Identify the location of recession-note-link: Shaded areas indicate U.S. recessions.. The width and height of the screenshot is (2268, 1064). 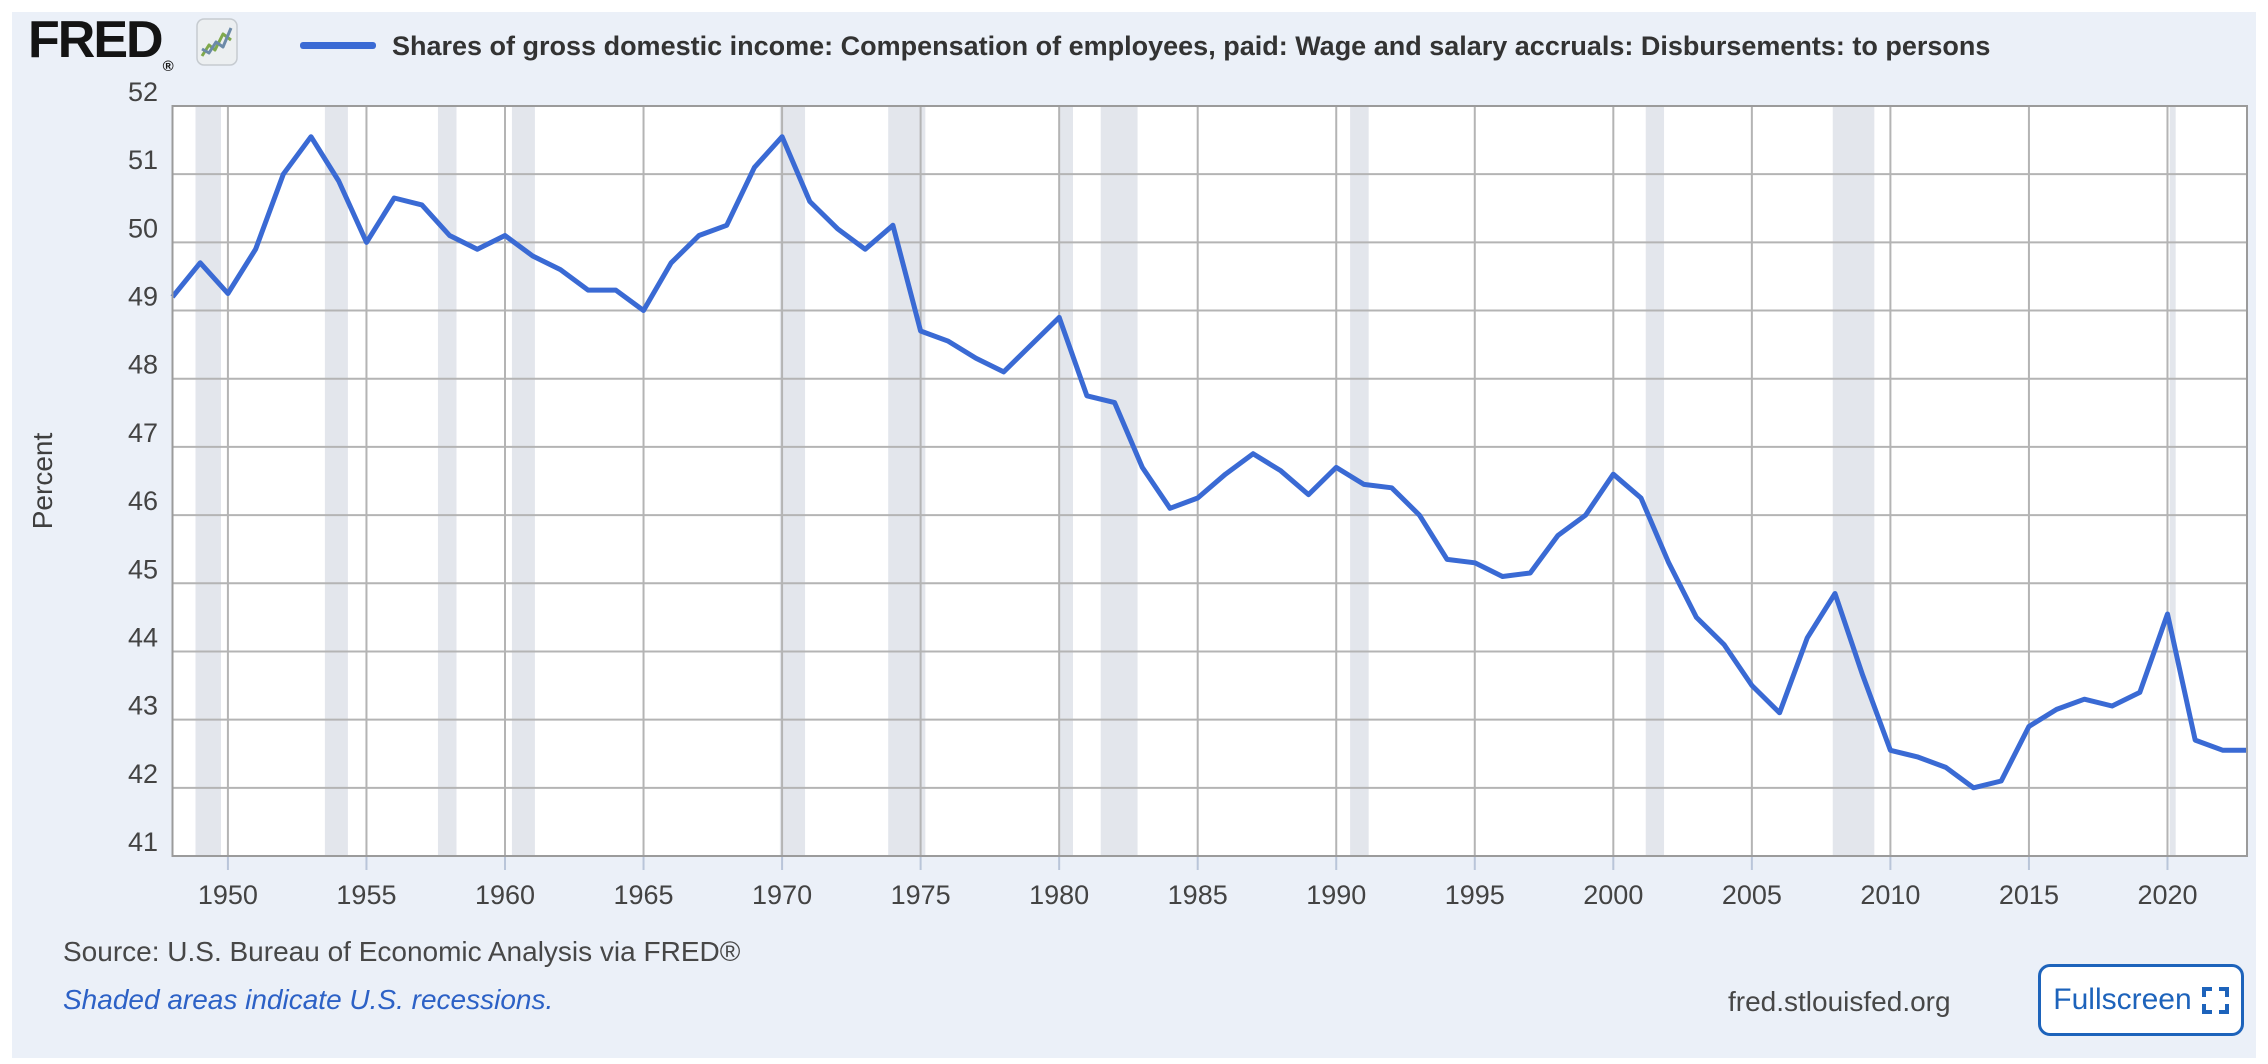
(308, 999).